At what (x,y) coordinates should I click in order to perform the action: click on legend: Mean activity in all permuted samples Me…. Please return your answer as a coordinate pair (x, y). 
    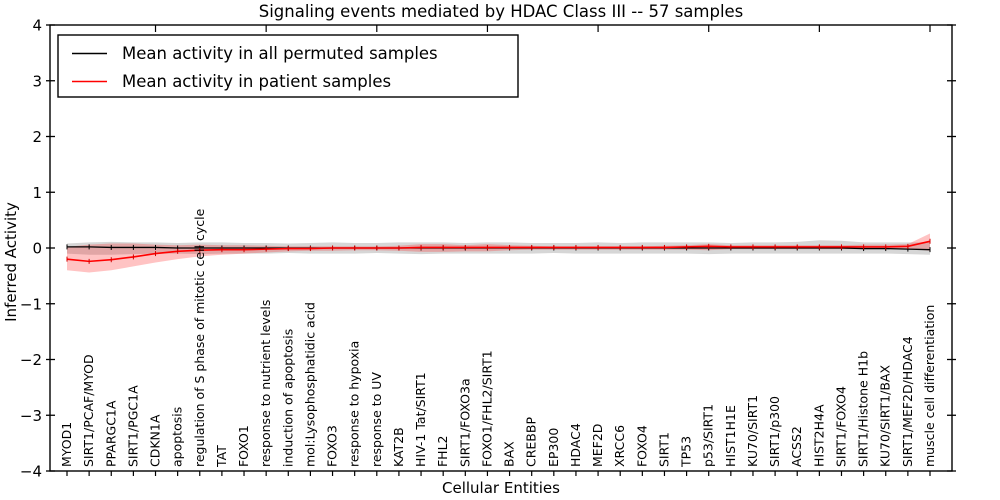
    Looking at the image, I should click on (288, 66).